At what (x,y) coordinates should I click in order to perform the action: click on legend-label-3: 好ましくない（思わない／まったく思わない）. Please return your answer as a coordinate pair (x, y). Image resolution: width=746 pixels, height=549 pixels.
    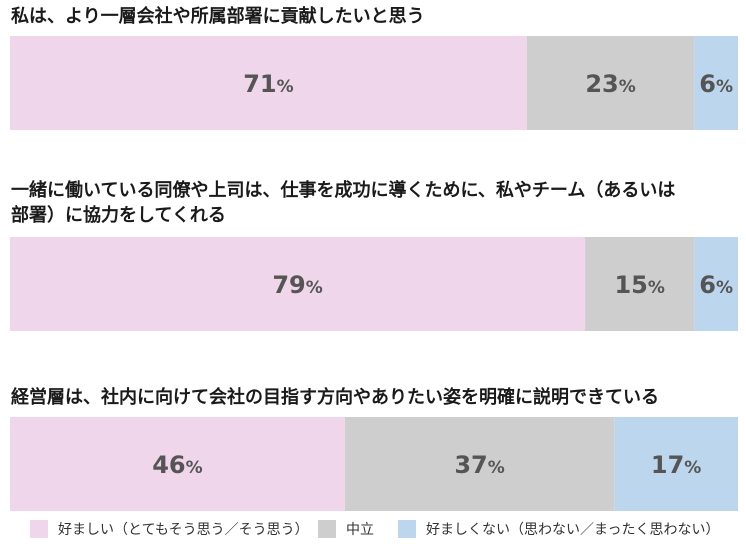
    Looking at the image, I should click on (572, 530).